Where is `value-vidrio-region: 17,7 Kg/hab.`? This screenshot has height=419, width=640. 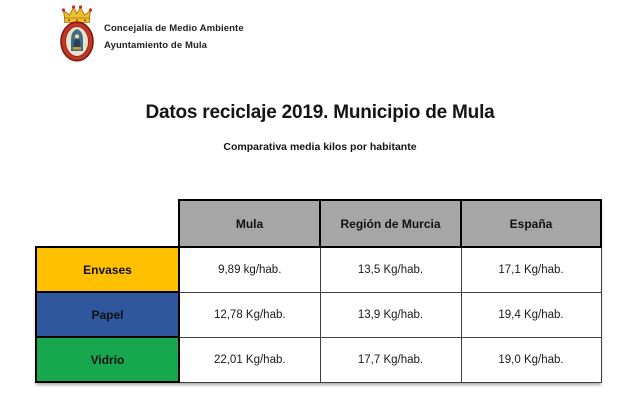 value-vidrio-region: 17,7 Kg/hab. is located at coordinates (390, 359).